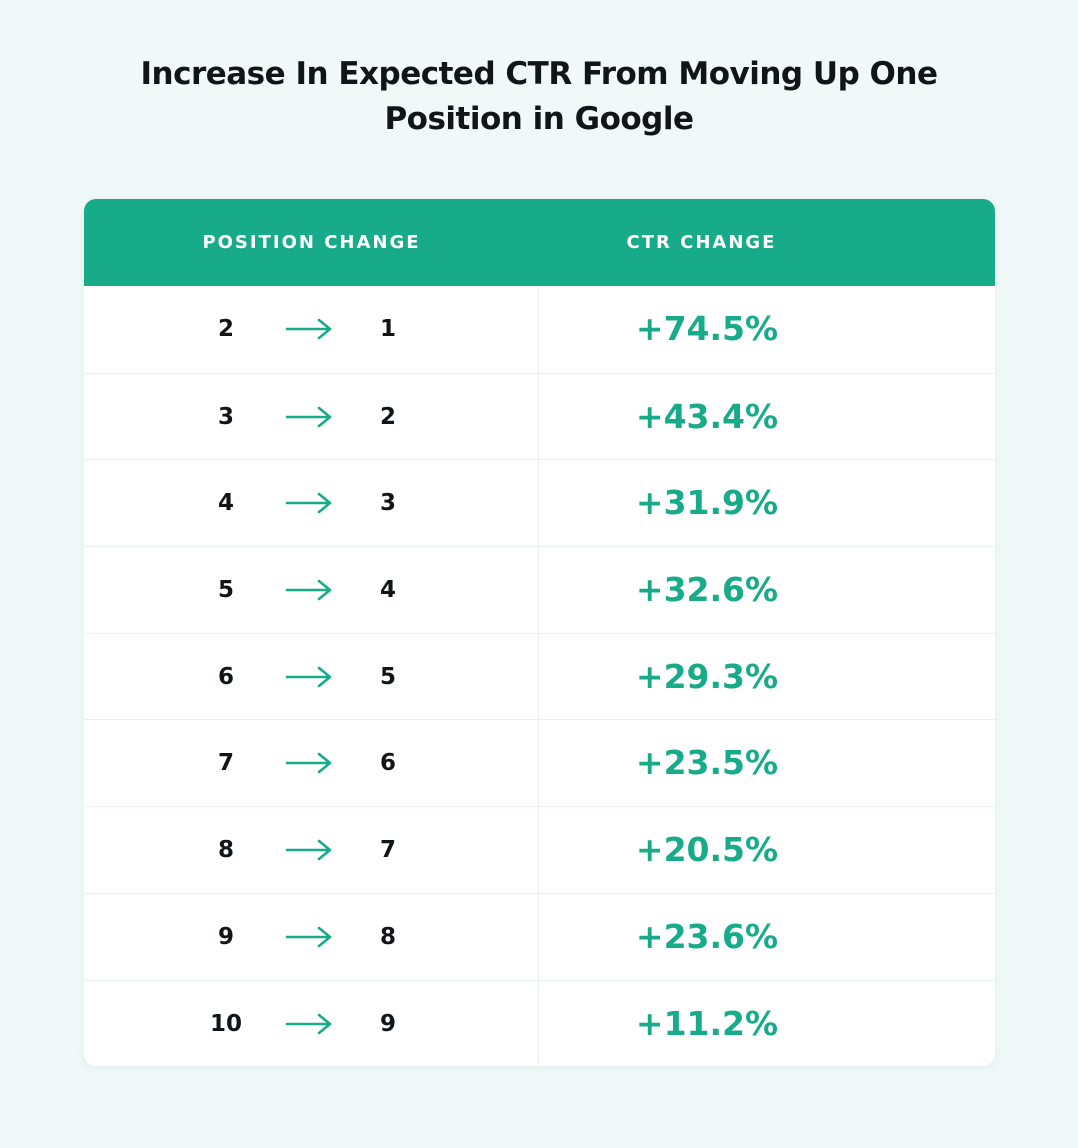 This screenshot has height=1148, width=1078. Describe the element at coordinates (387, 850) in the screenshot. I see `position-to: 7` at that location.